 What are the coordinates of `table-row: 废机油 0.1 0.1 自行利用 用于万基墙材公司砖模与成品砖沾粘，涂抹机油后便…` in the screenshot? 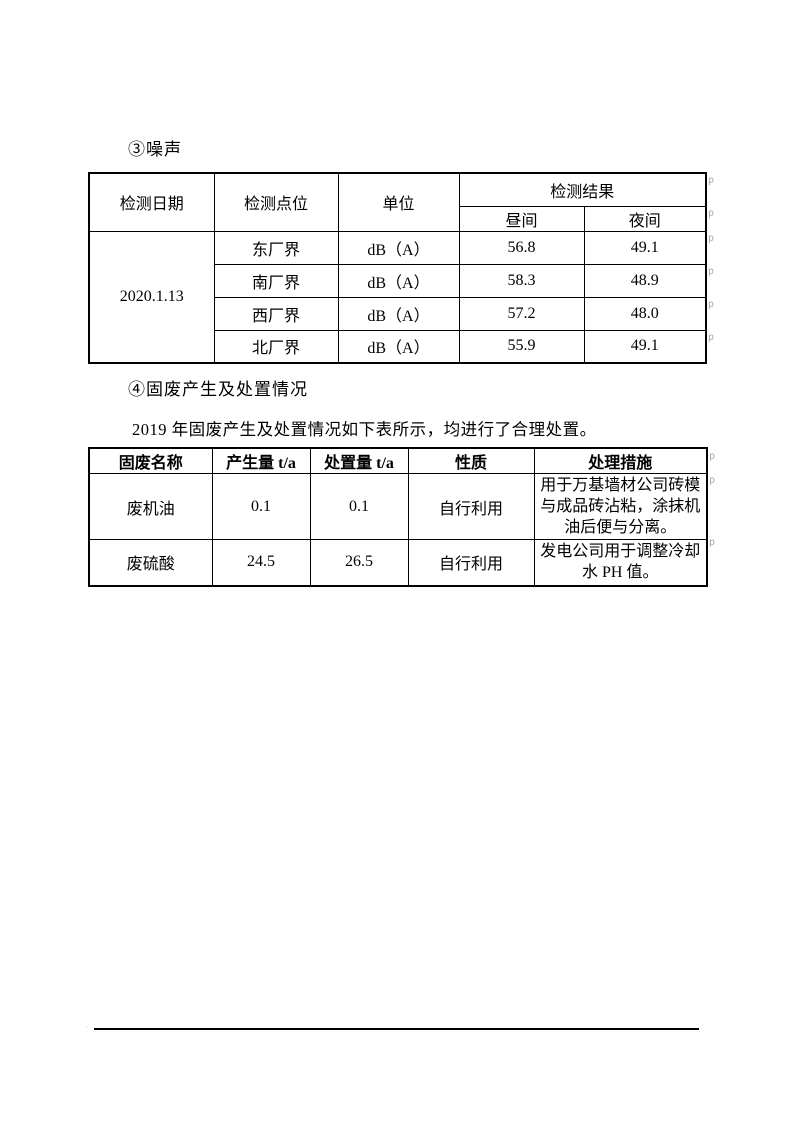 It's located at (398, 506).